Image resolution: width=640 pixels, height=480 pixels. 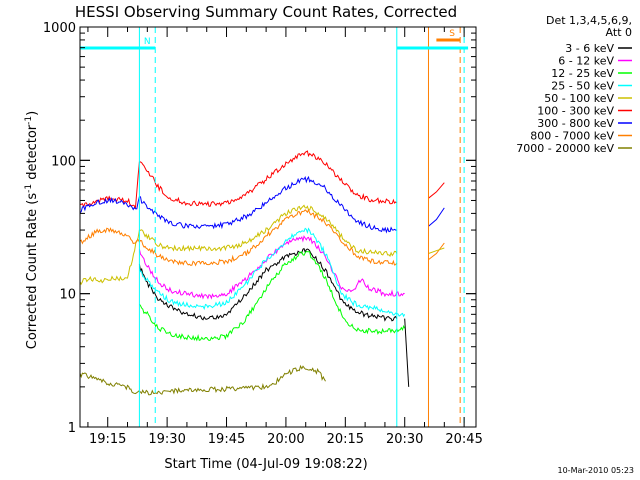 What do you see at coordinates (59, 28) in the screenshot?
I see `y-tick-label: 1000` at bounding box center [59, 28].